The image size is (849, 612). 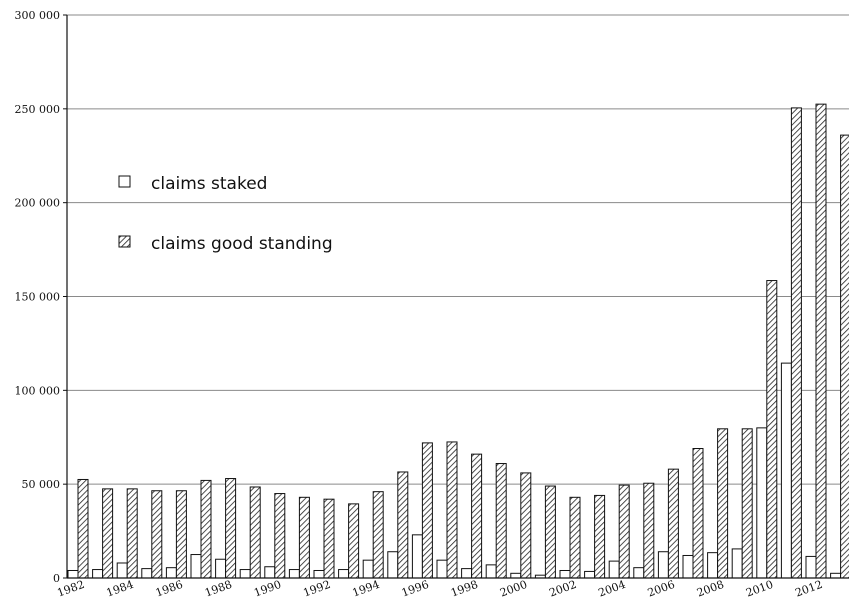 I want to click on bar-claims-good-standing-2006, so click(x=673, y=523).